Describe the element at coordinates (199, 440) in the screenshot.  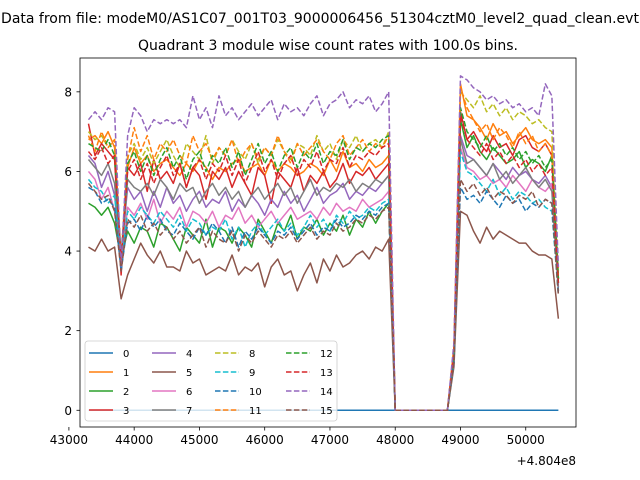
I see `x-tick-label: 45000` at that location.